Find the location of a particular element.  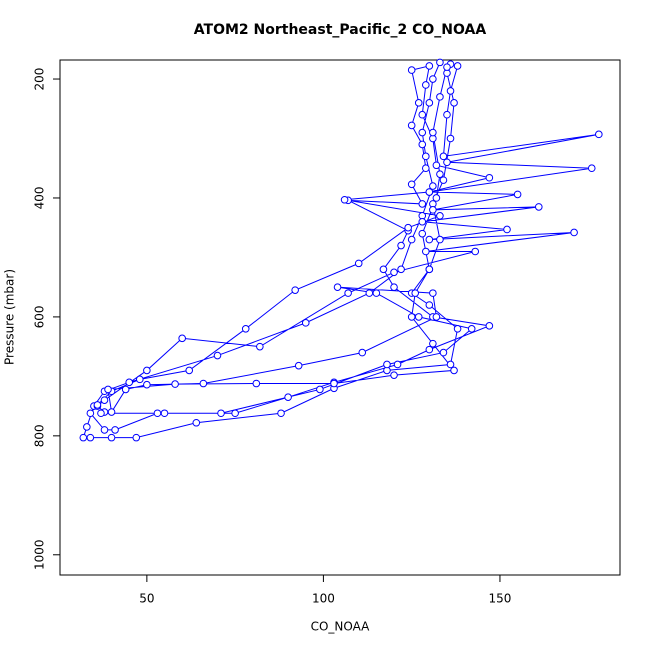

y-tick-label: 600 is located at coordinates (40, 316).